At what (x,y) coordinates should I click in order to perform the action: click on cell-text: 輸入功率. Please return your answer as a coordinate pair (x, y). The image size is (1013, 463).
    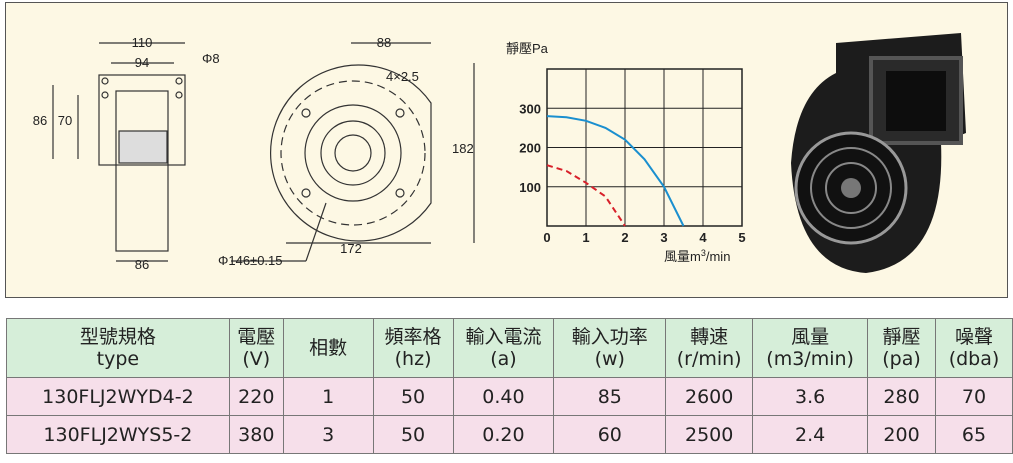
    Looking at the image, I should click on (609, 337).